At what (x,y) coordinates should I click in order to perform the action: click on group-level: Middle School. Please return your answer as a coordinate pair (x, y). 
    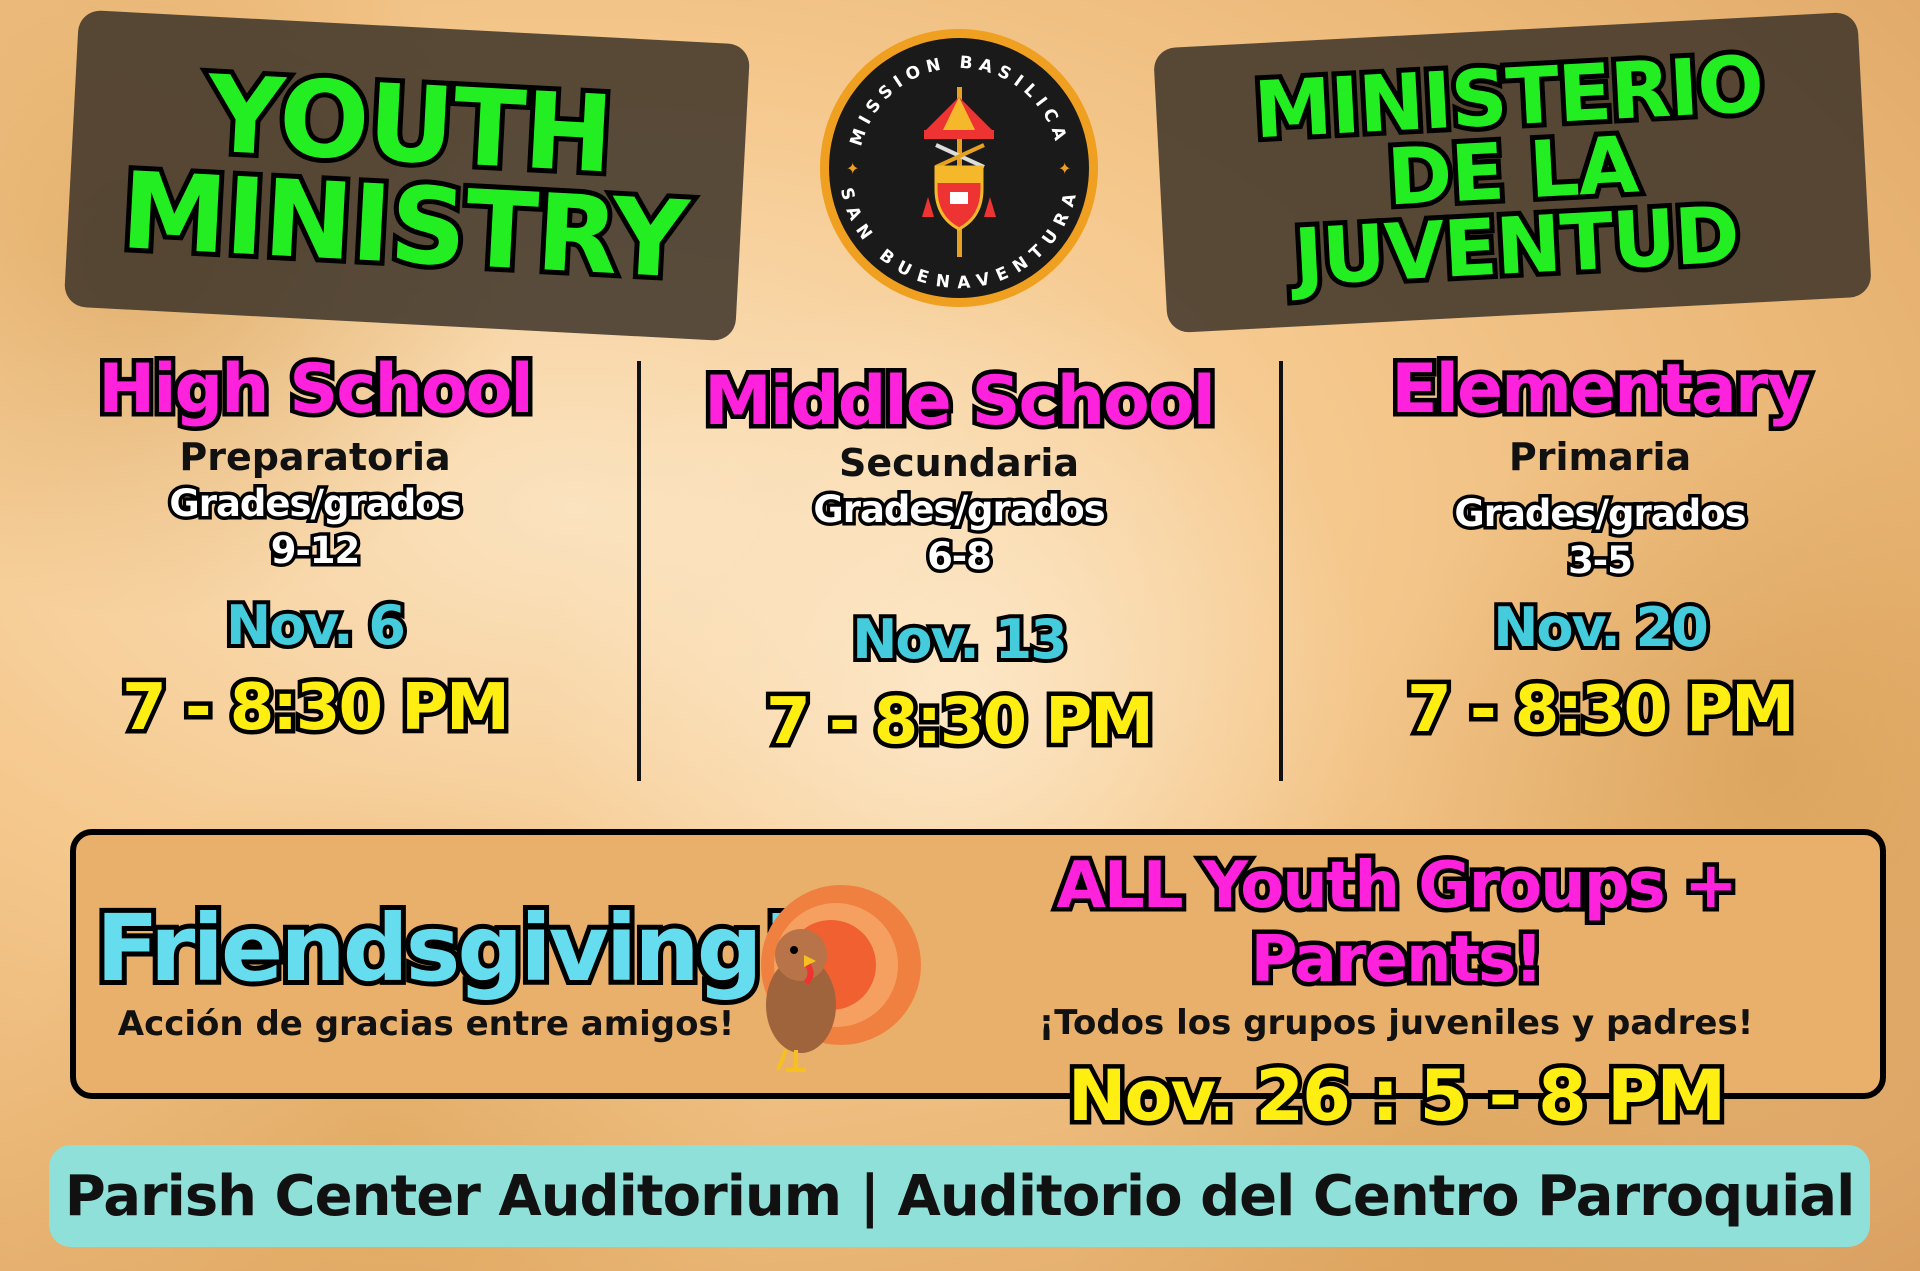
    Looking at the image, I should click on (960, 402).